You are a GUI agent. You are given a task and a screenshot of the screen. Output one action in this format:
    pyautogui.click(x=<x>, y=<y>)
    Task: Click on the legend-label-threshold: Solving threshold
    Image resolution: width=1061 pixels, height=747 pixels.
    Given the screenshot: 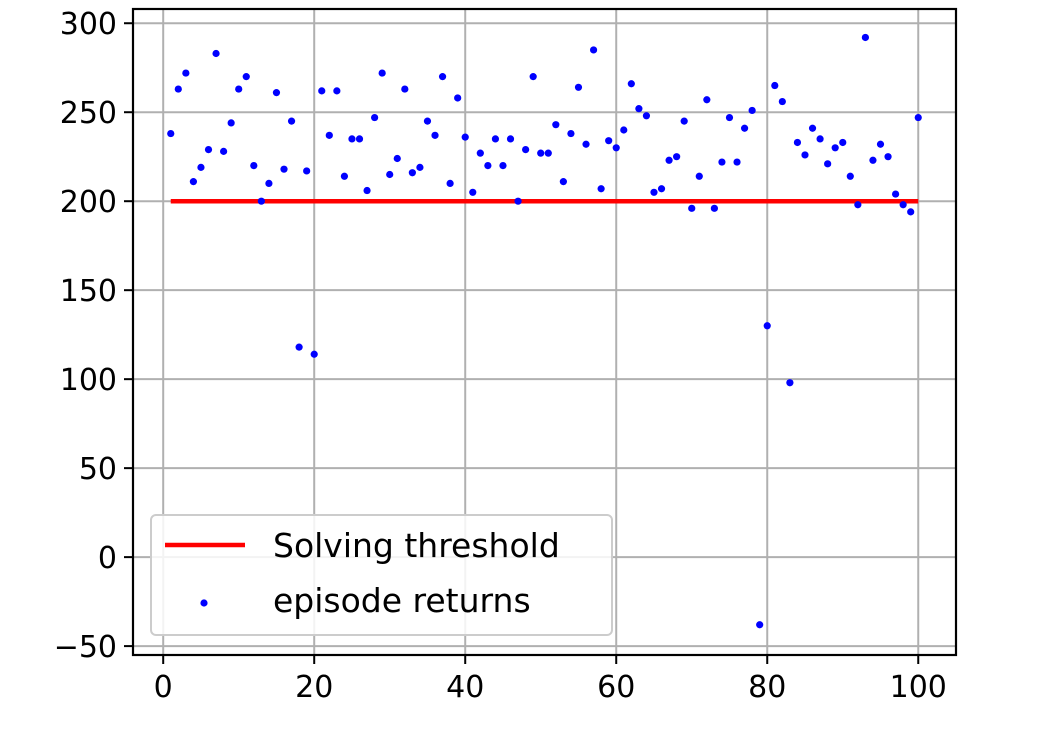 What is the action you would take?
    pyautogui.click(x=416, y=545)
    